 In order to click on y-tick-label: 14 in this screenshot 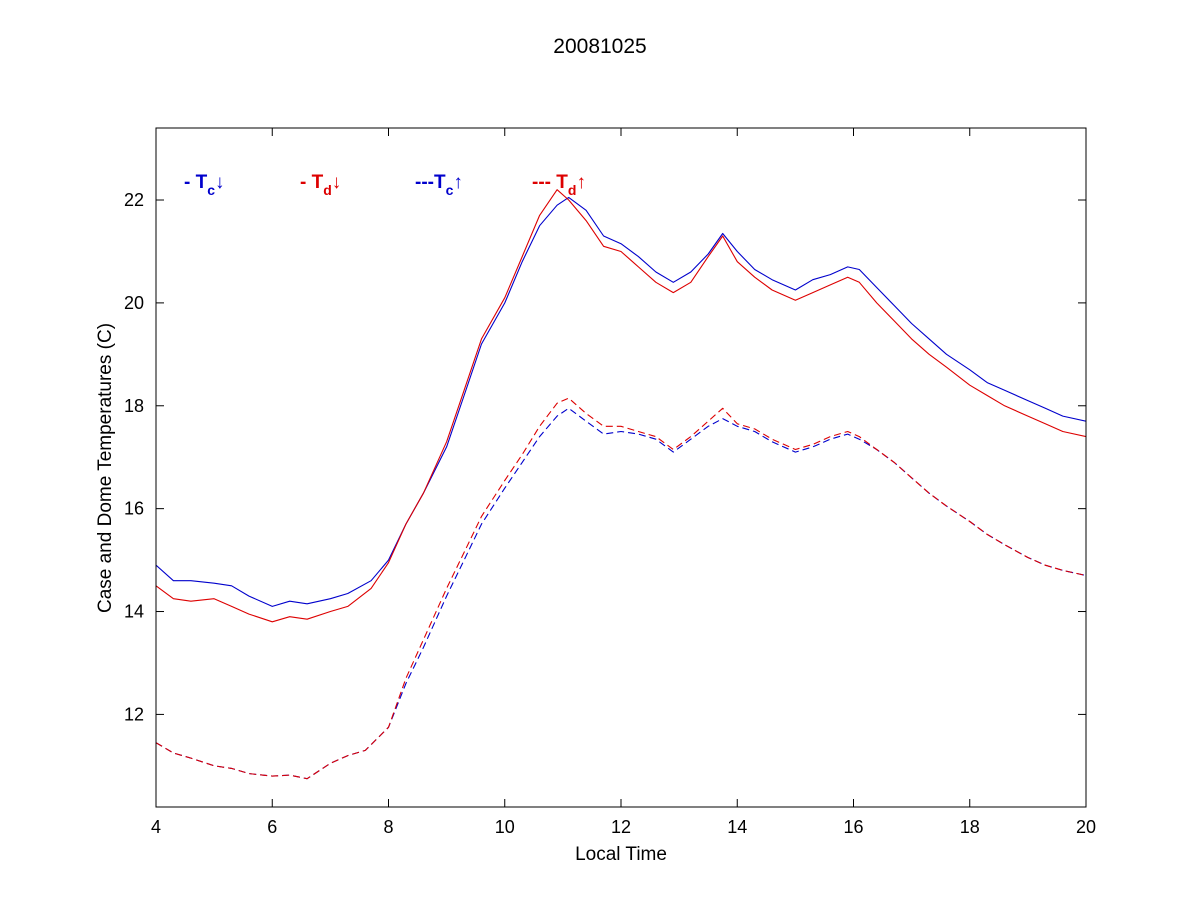, I will do `click(134, 612)`.